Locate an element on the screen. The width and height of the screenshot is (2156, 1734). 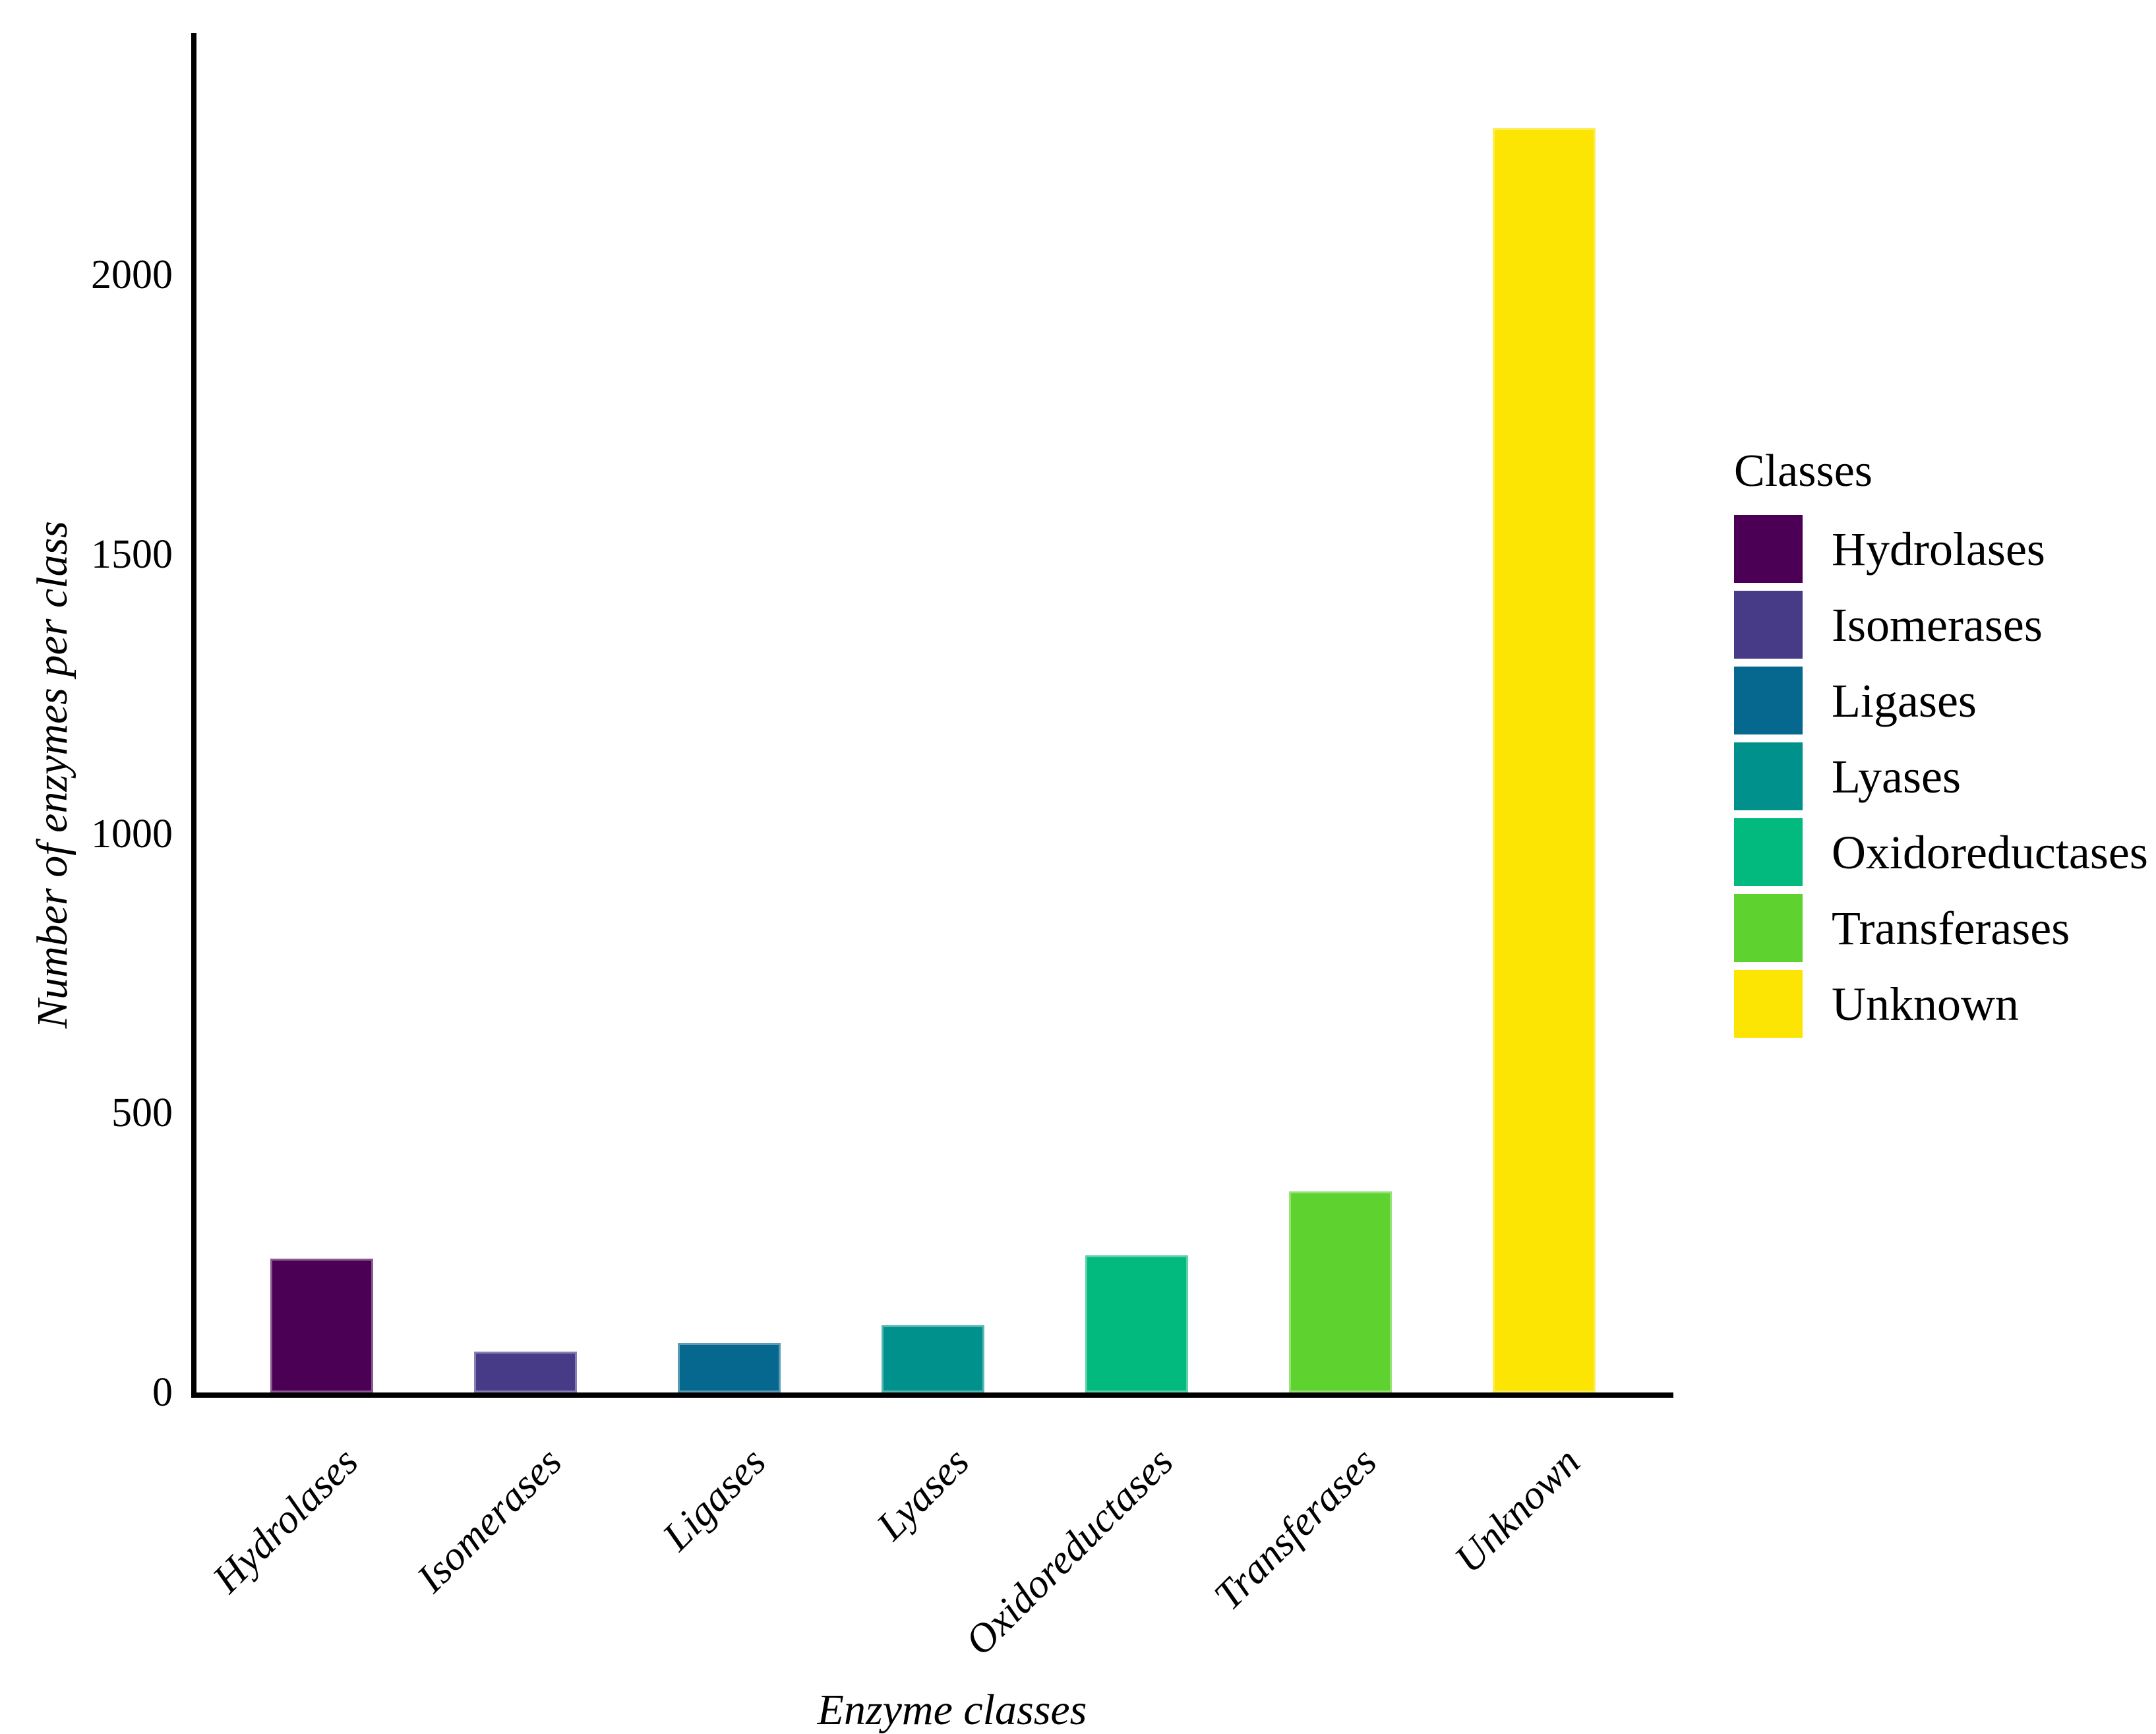
bar-lyases is located at coordinates (933, 1358).